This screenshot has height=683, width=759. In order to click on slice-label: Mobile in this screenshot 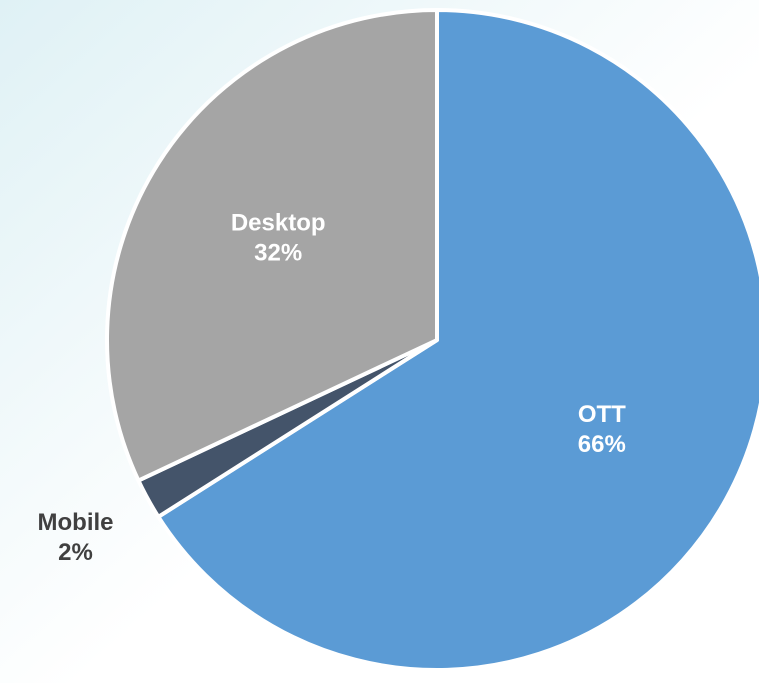, I will do `click(76, 522)`.